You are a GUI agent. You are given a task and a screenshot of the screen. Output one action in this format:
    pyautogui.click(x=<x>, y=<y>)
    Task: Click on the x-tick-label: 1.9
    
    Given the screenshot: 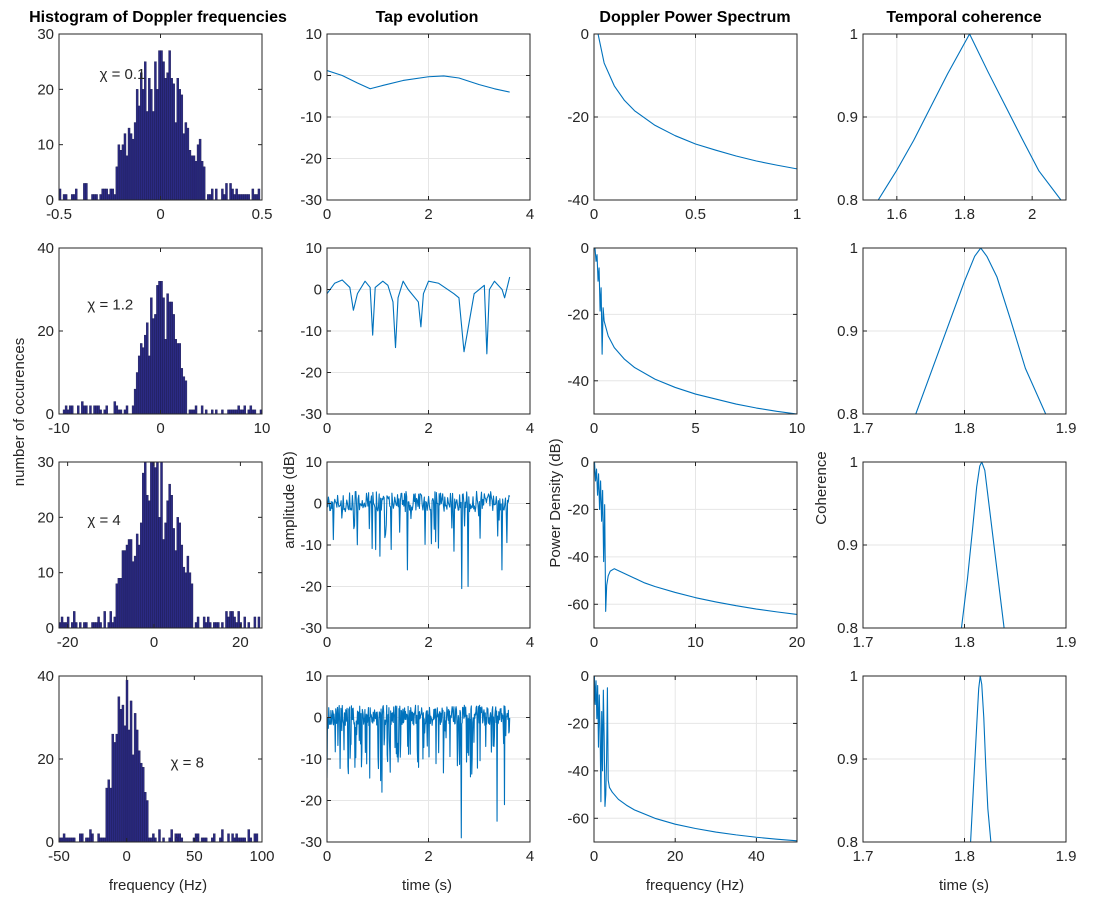 What is the action you would take?
    pyautogui.click(x=1066, y=642)
    